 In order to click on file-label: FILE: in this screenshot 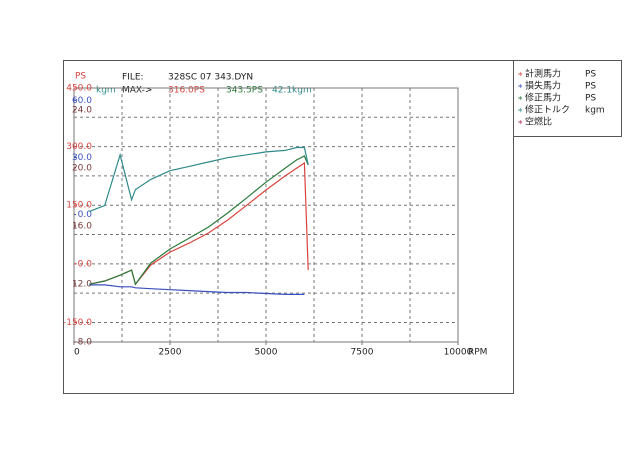, I will do `click(133, 78)`.